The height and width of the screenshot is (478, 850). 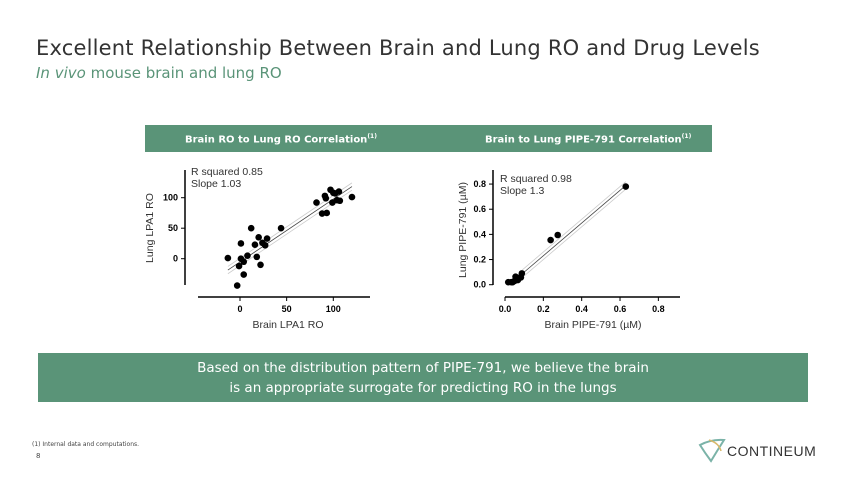 What do you see at coordinates (479, 209) in the screenshot?
I see `chart2-y-tick-label: 0.6` at bounding box center [479, 209].